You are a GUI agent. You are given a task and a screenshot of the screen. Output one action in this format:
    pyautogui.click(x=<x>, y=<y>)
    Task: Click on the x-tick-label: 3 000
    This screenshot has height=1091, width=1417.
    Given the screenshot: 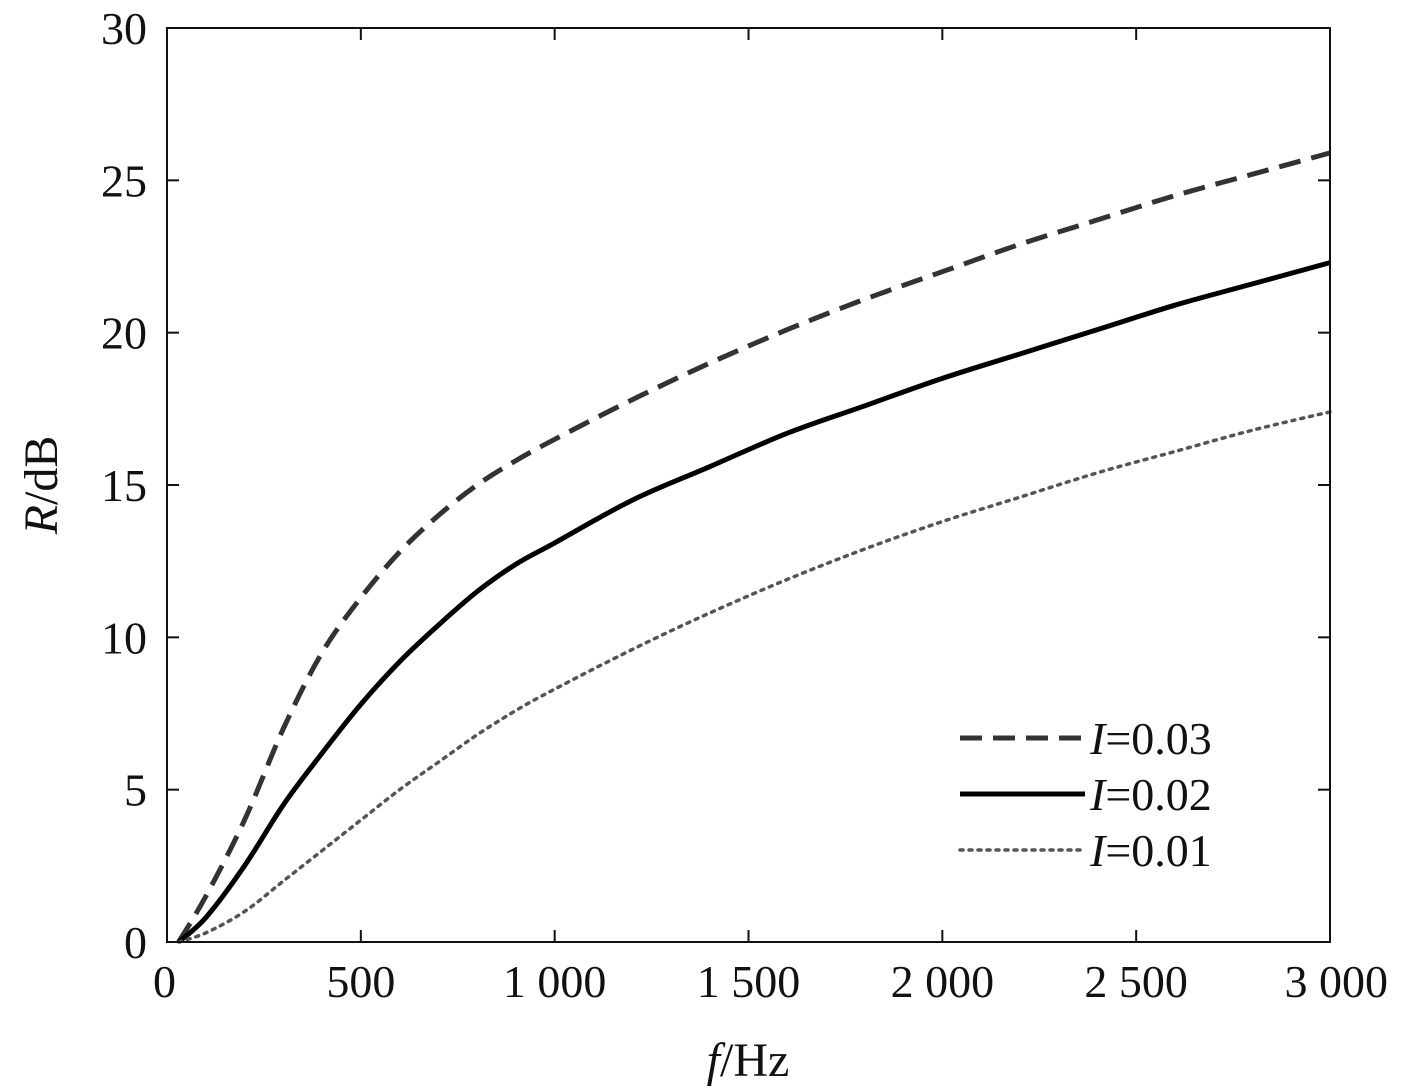 What is the action you would take?
    pyautogui.click(x=1337, y=981)
    